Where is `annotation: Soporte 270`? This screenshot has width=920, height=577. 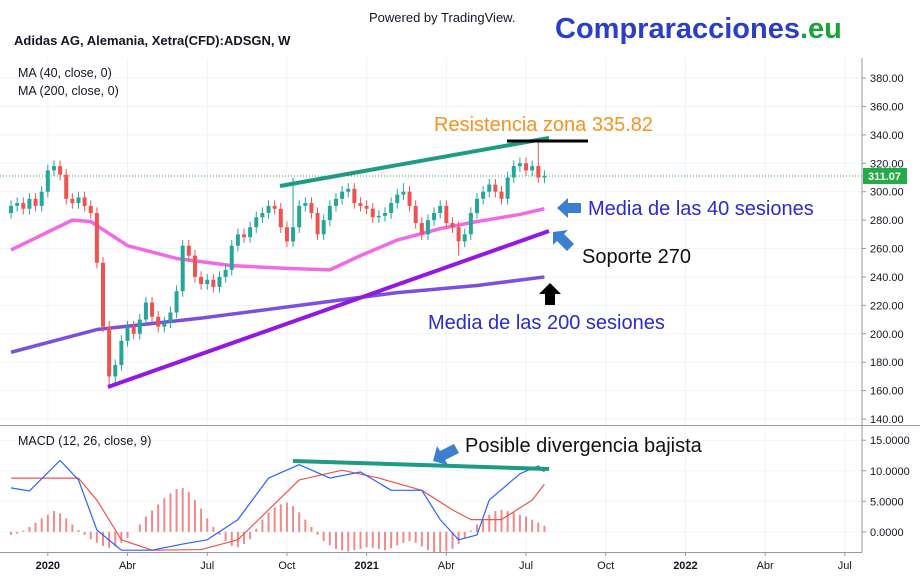
annotation: Soporte 270 is located at coordinates (636, 257).